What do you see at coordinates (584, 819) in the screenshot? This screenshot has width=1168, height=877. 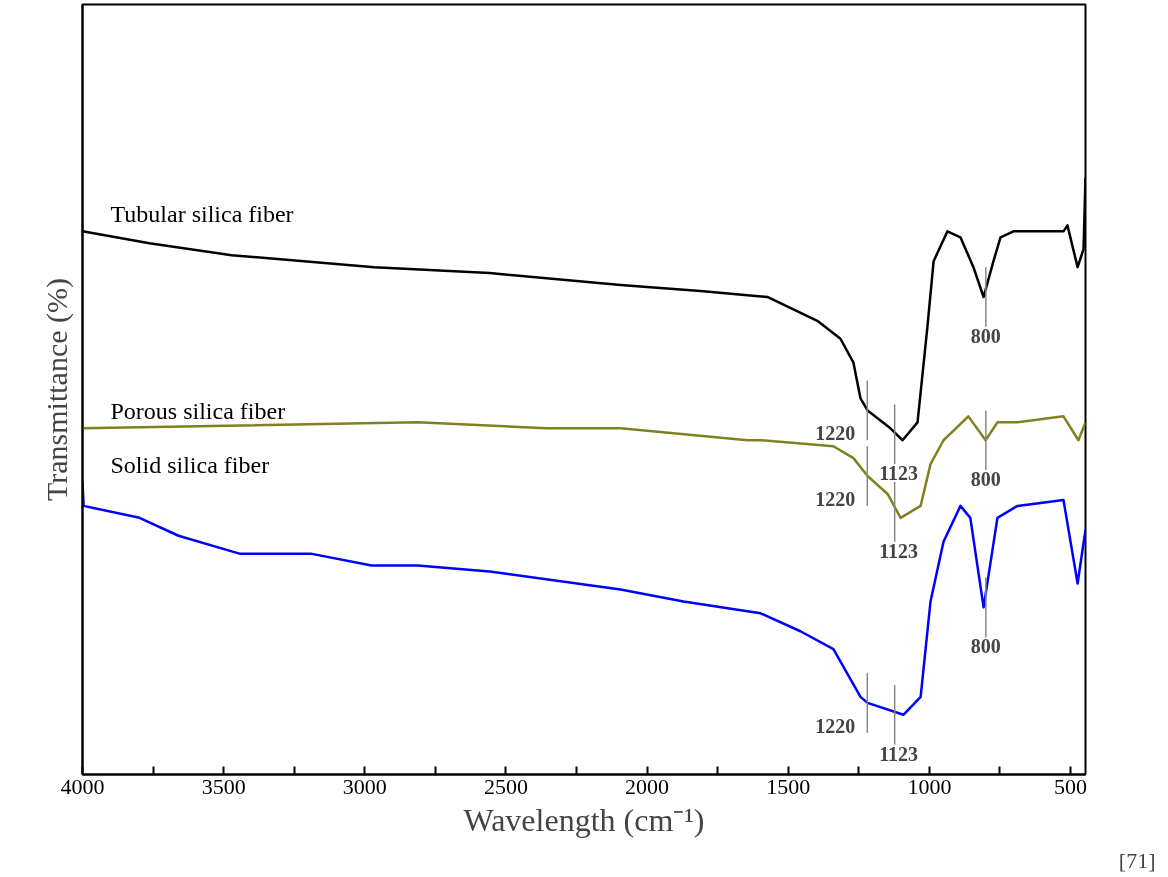 I see `x-axis-title: Wavelength (cm⁻¹)` at bounding box center [584, 819].